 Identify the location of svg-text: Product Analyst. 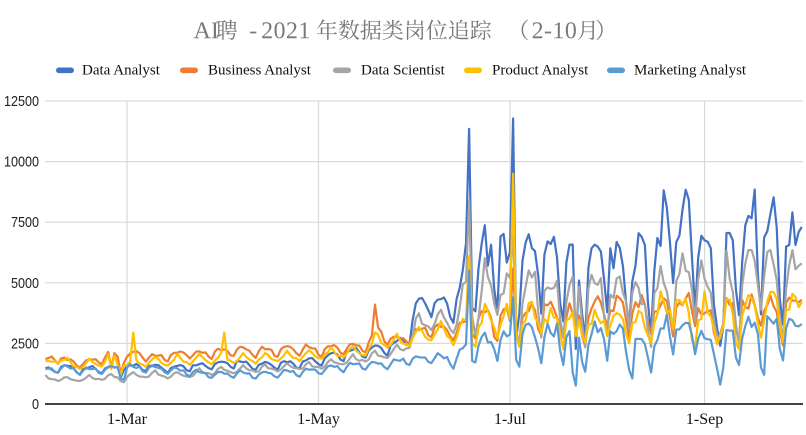
(540, 71).